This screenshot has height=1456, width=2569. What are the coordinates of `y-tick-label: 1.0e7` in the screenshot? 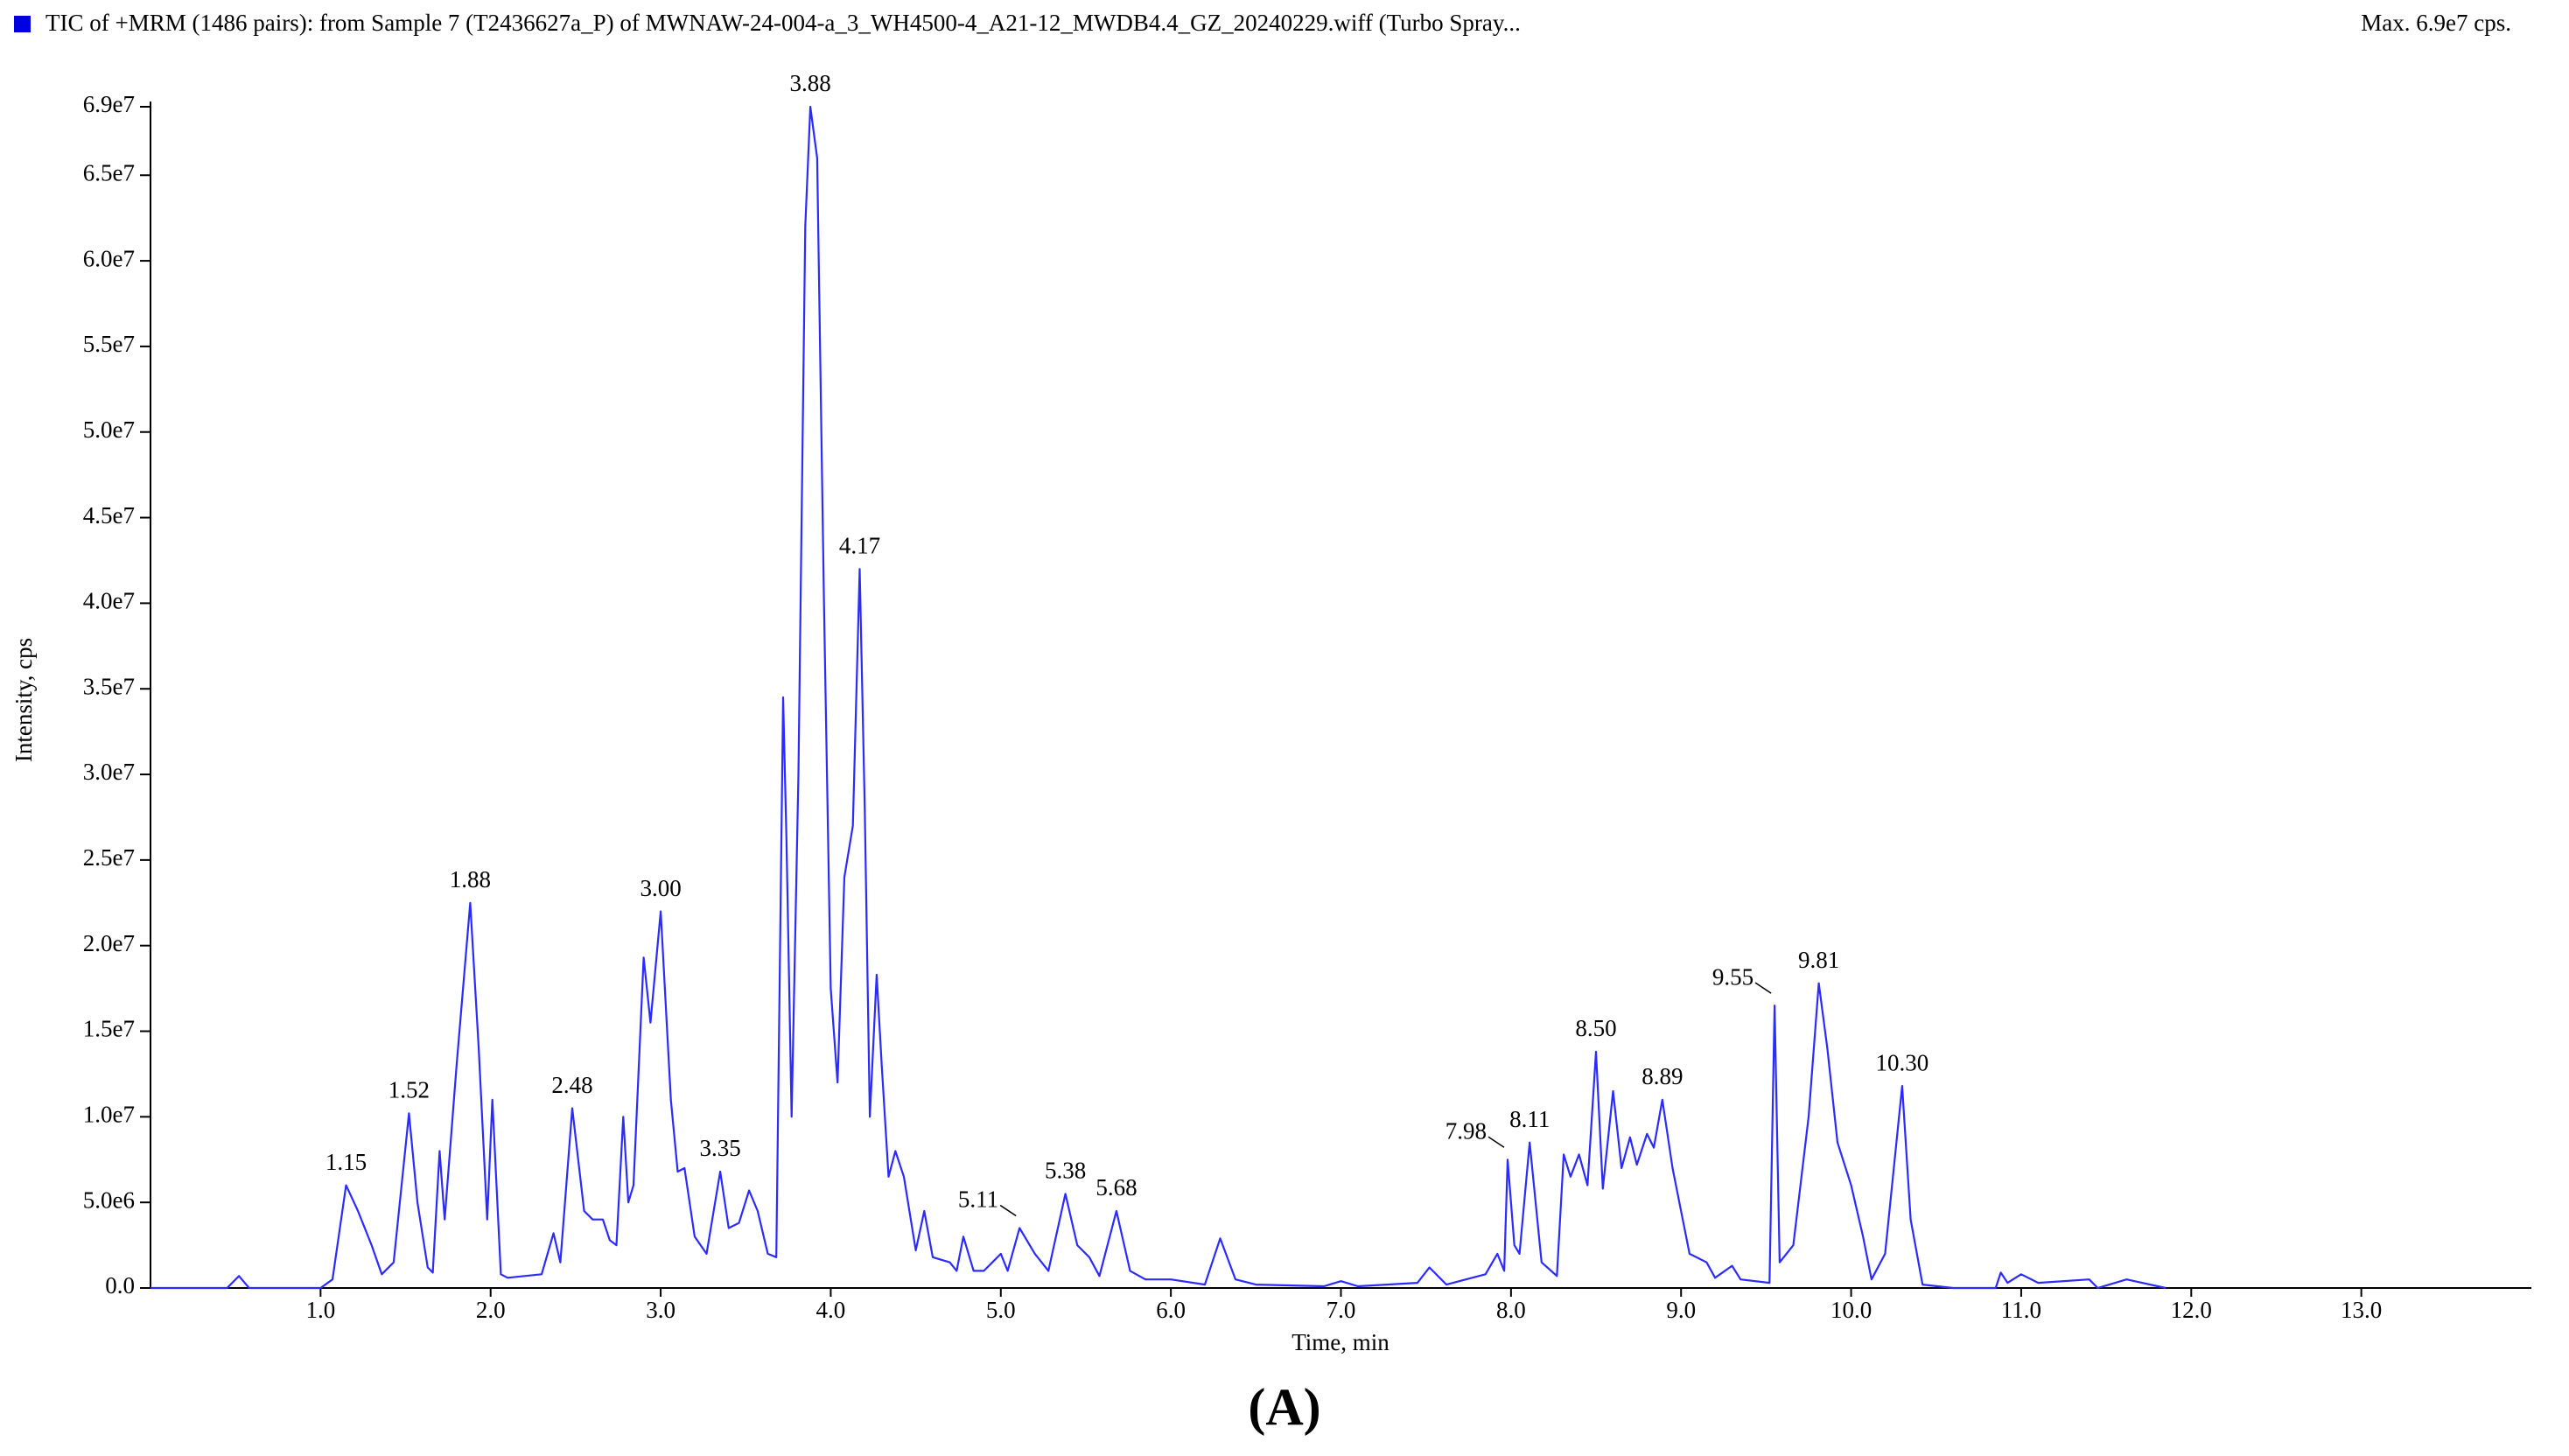 It's located at (109, 1115).